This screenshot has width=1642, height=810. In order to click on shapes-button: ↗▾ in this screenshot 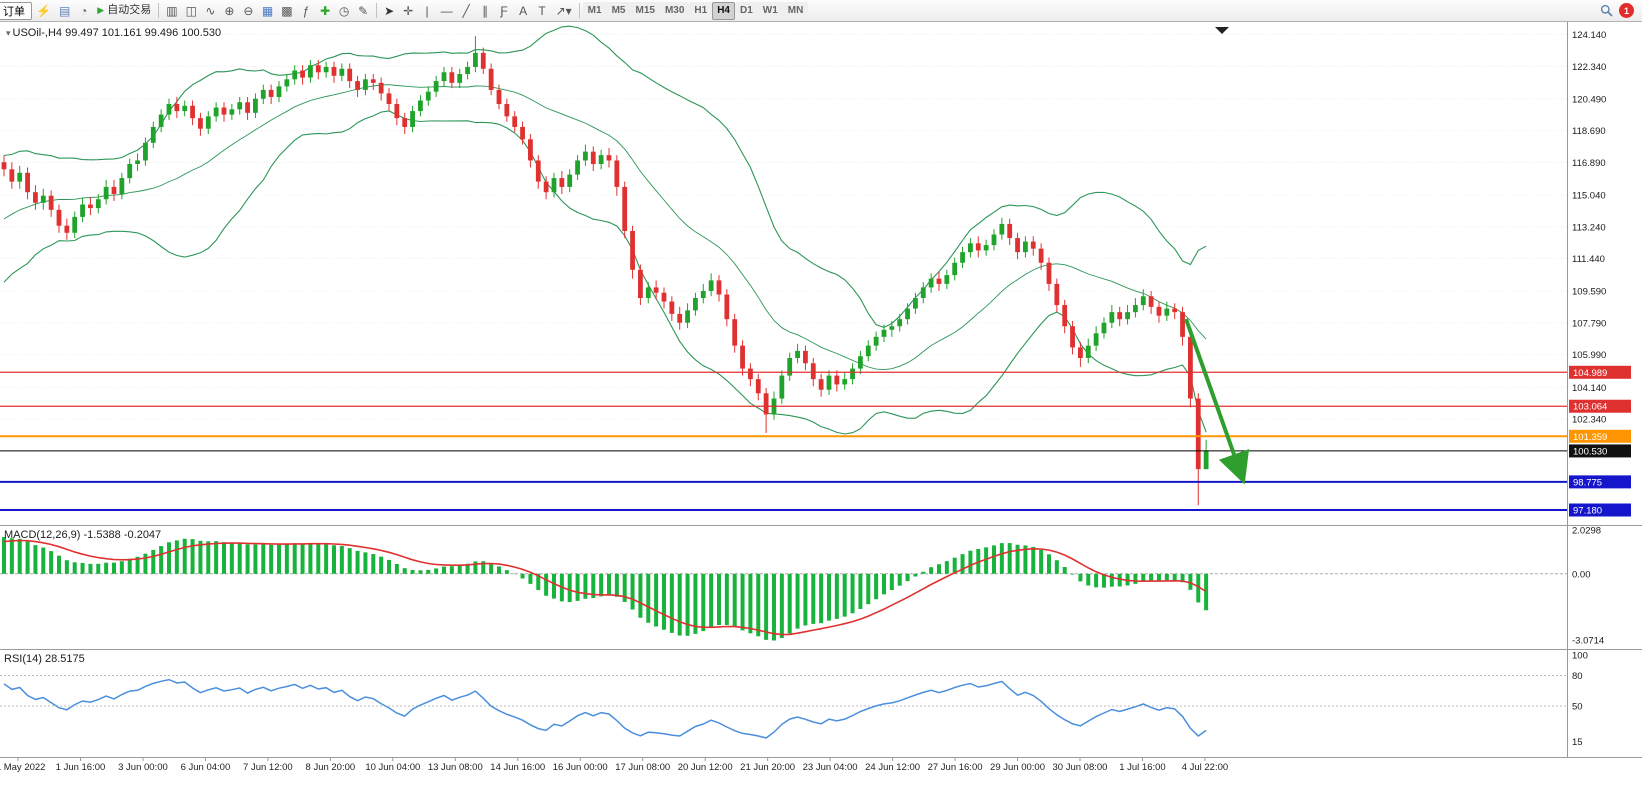, I will do `click(564, 11)`.